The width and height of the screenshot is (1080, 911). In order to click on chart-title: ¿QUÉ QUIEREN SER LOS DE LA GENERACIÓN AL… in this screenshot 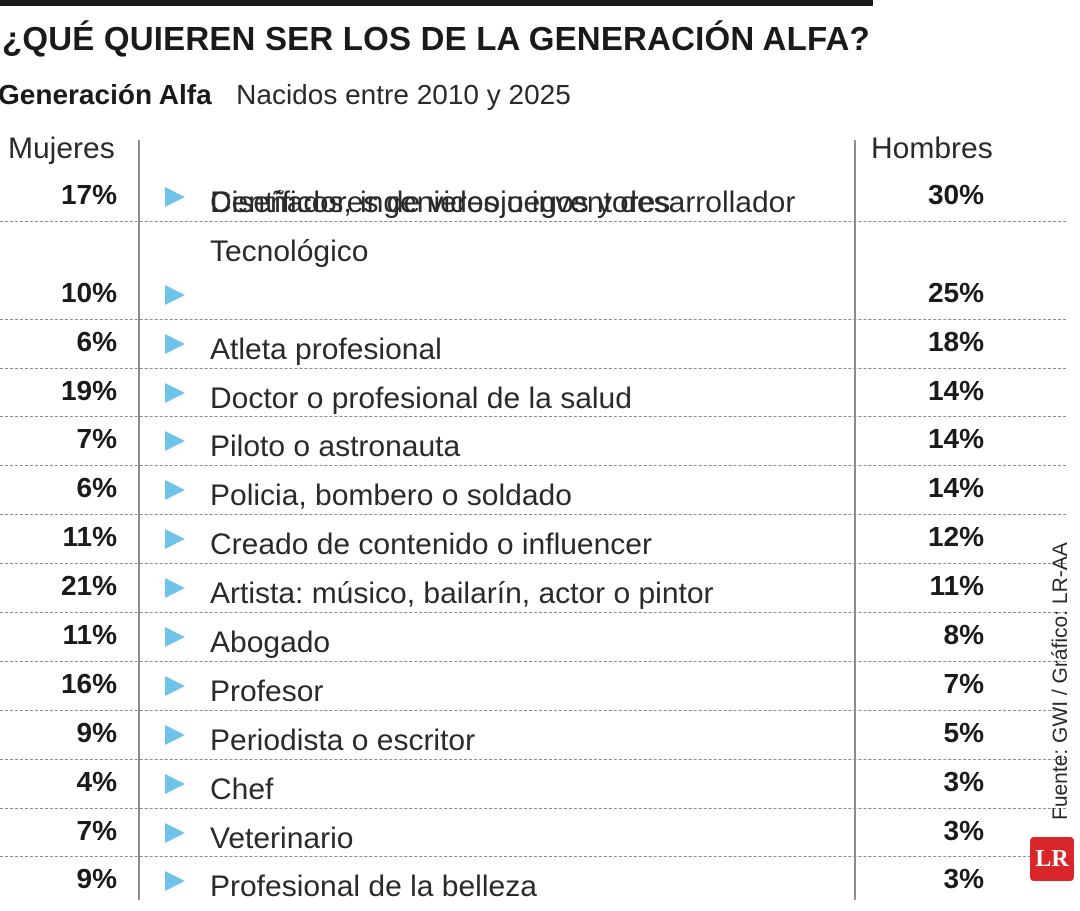, I will do `click(436, 38)`.